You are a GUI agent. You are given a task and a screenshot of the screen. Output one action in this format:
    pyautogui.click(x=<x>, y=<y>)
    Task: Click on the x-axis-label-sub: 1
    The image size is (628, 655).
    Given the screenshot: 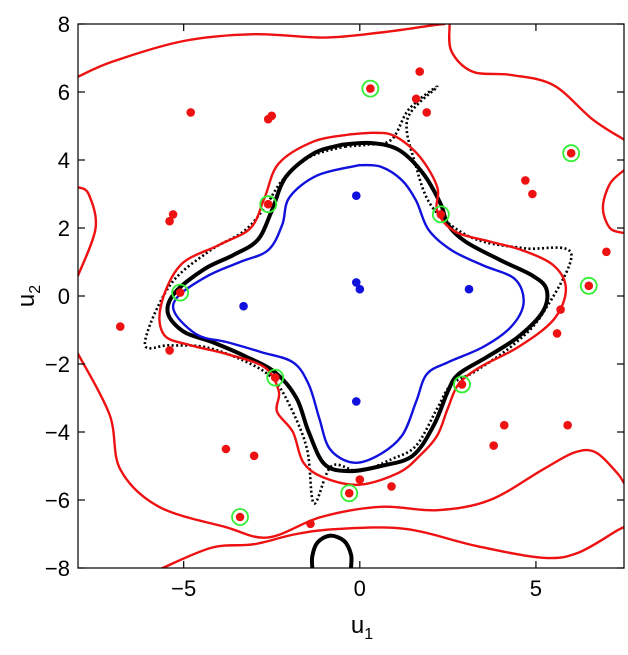 What is the action you would take?
    pyautogui.click(x=368, y=634)
    